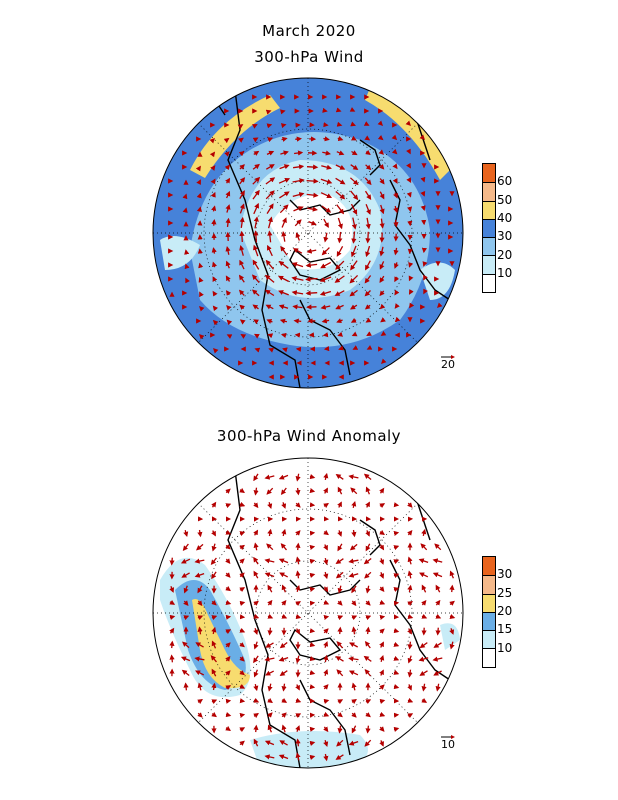 Image resolution: width=618 pixels, height=800 pixels. I want to click on colorbar-label: 40, so click(505, 217).